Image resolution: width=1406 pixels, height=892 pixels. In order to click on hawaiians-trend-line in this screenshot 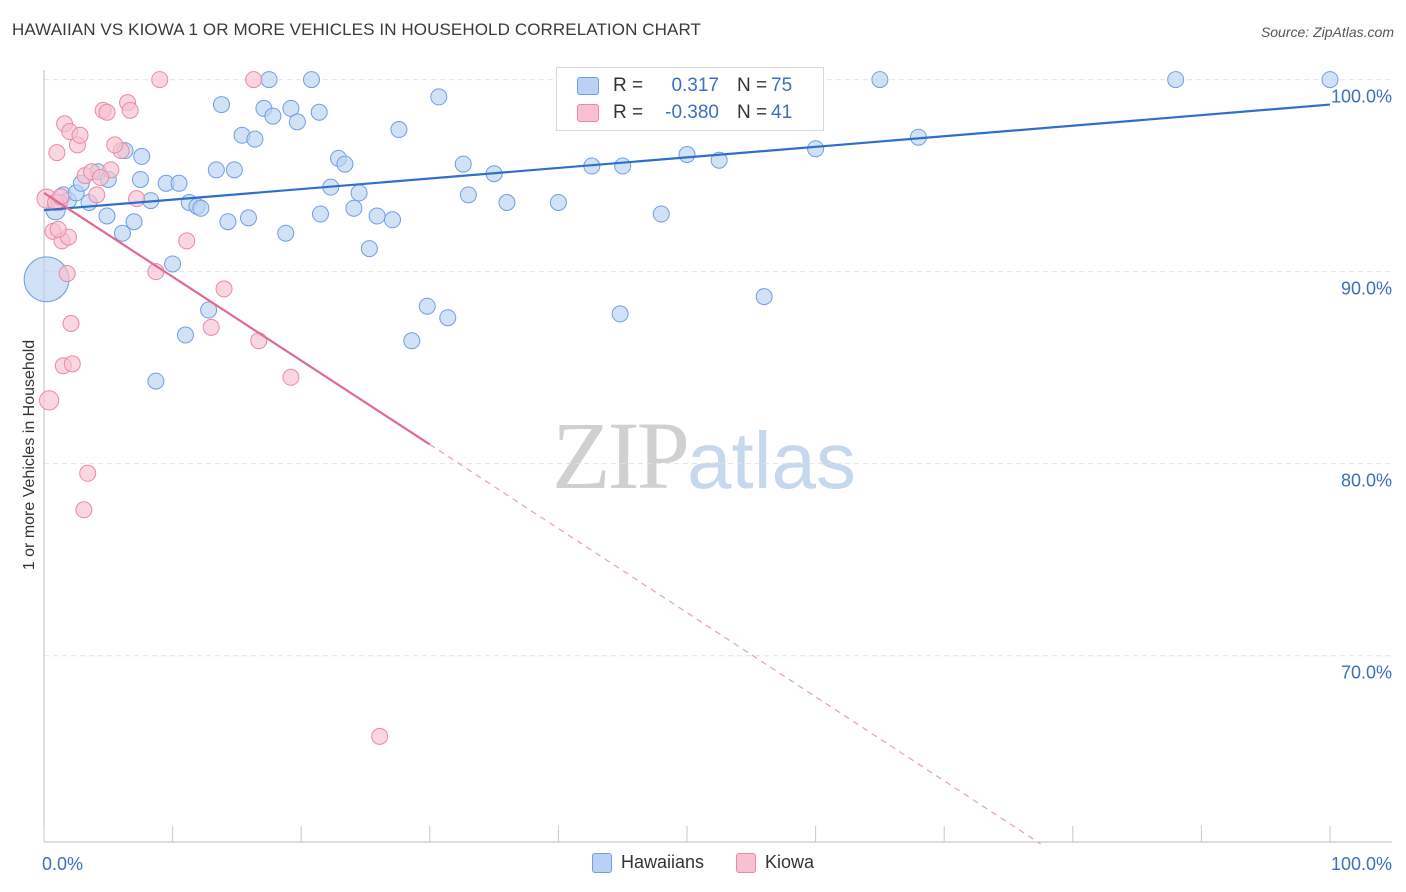, I will do `click(687, 157)`.